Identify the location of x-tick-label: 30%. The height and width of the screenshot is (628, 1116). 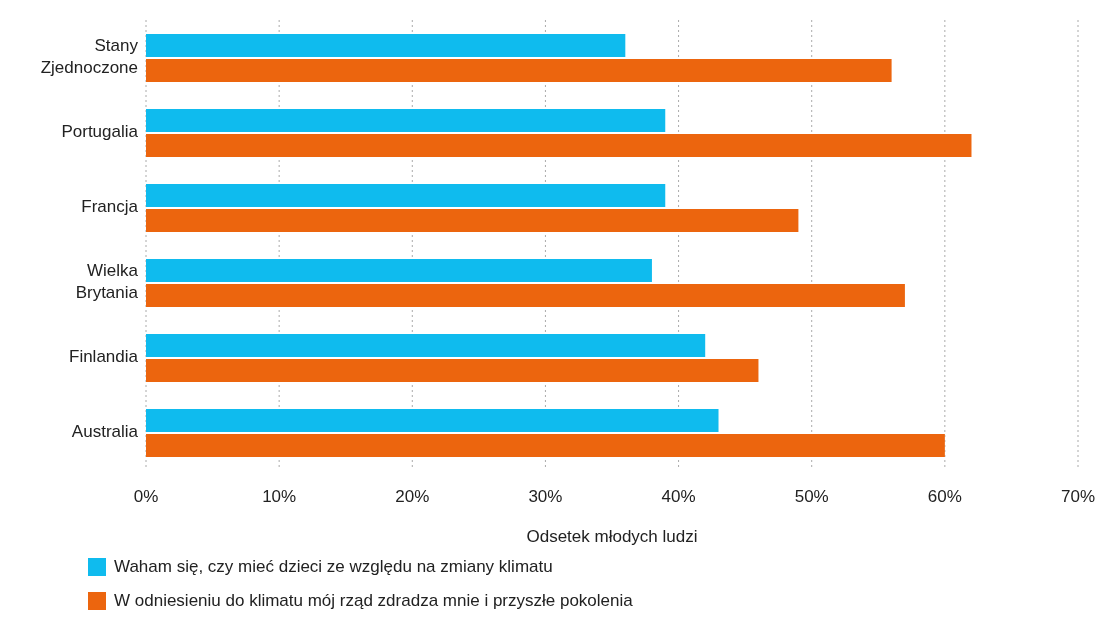
(545, 497).